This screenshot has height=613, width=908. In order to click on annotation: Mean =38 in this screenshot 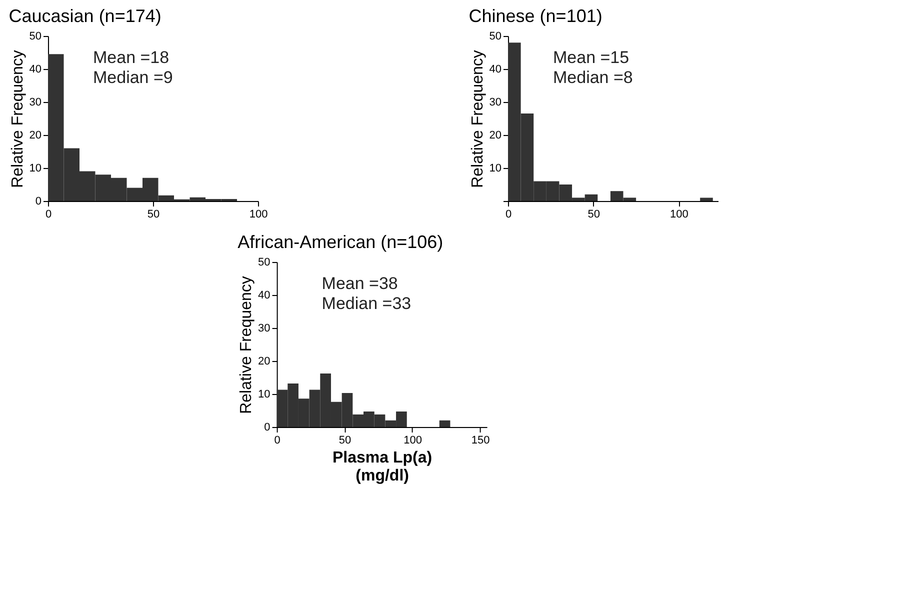, I will do `click(360, 283)`.